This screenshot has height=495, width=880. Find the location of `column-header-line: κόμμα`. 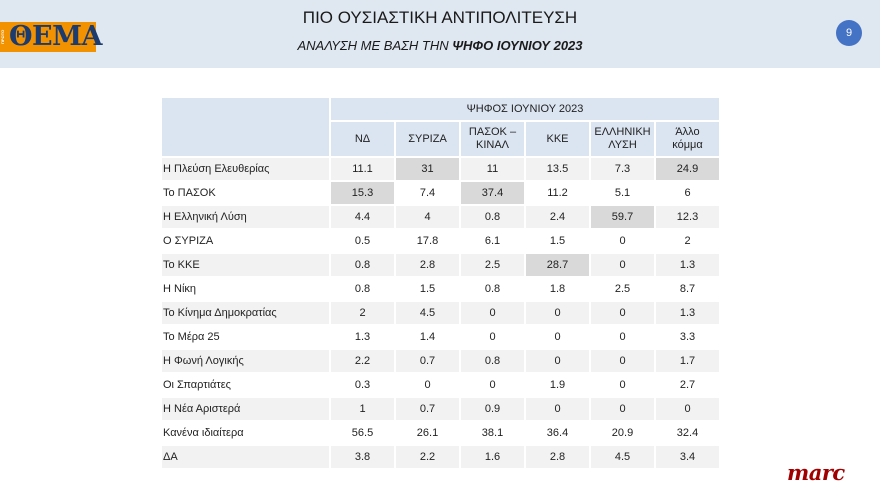

column-header-line: κόμμα is located at coordinates (687, 145).